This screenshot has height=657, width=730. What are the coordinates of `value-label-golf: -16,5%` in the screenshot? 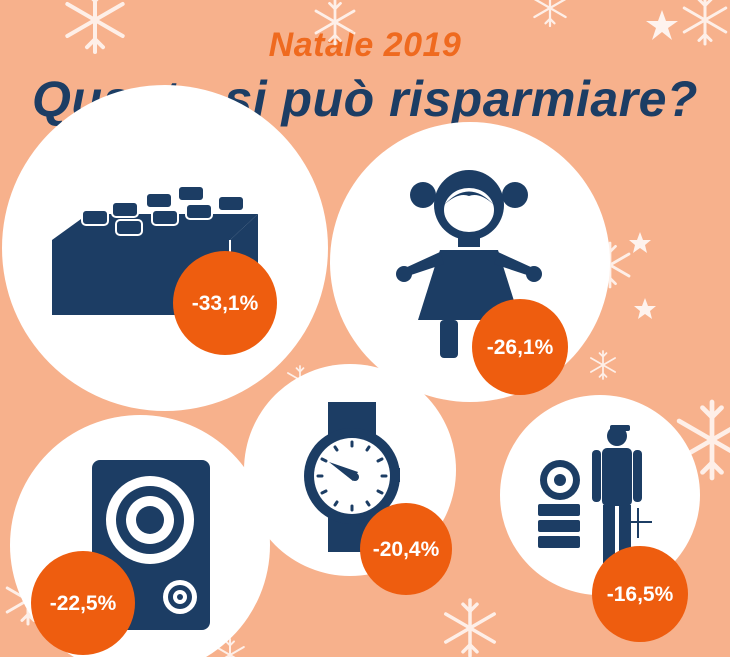 It's located at (640, 594).